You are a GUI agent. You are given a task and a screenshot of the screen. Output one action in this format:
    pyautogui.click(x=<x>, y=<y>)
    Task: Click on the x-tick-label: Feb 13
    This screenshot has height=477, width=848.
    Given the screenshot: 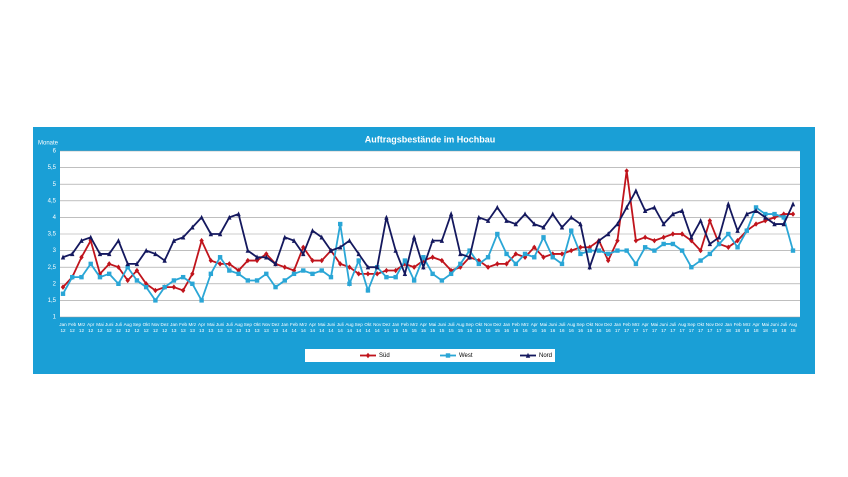 What is the action you would take?
    pyautogui.click(x=183, y=327)
    